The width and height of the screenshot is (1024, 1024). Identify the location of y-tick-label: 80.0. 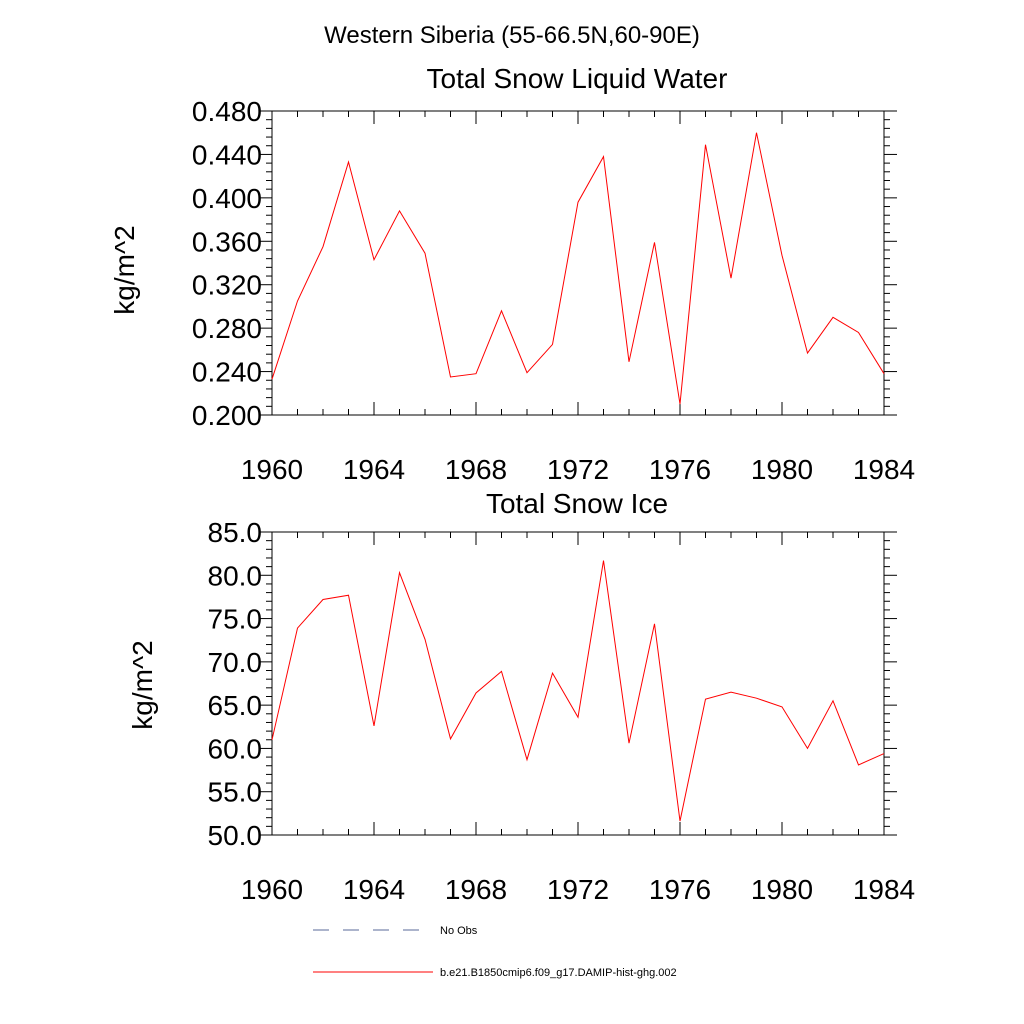
(235, 575).